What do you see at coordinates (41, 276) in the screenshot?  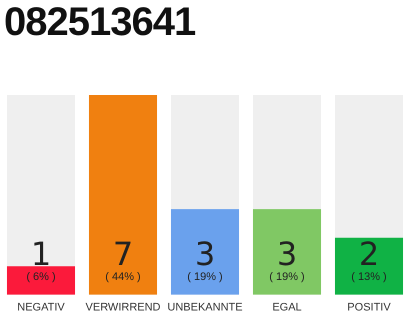 I see `annotation: ( 6% )` at bounding box center [41, 276].